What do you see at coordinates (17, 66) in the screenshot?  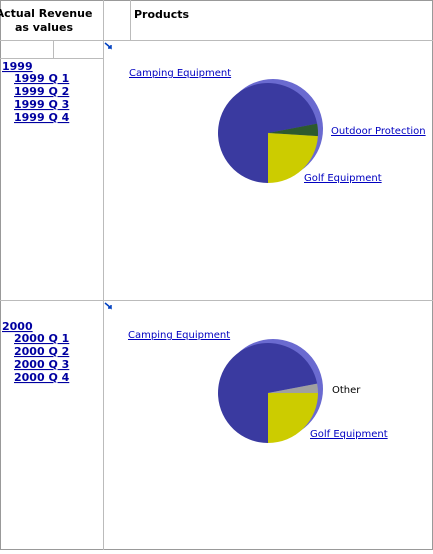 I see `year-link: 1999` at bounding box center [17, 66].